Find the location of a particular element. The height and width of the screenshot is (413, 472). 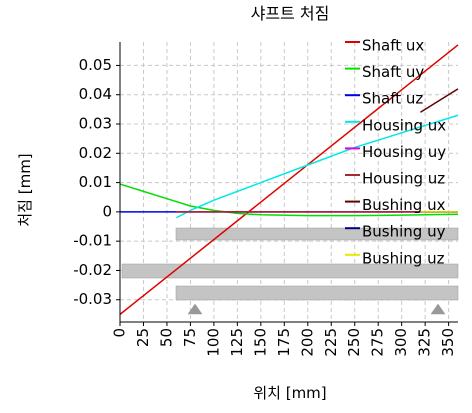

x-tick-label: 325 is located at coordinates (425, 342).